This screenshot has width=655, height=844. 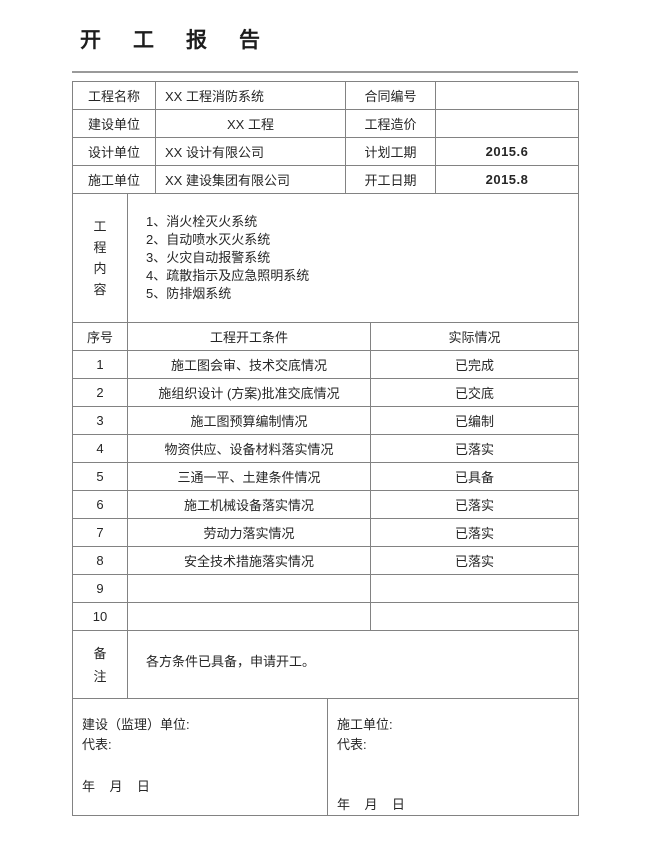 What do you see at coordinates (100, 504) in the screenshot?
I see `condition-no: 6` at bounding box center [100, 504].